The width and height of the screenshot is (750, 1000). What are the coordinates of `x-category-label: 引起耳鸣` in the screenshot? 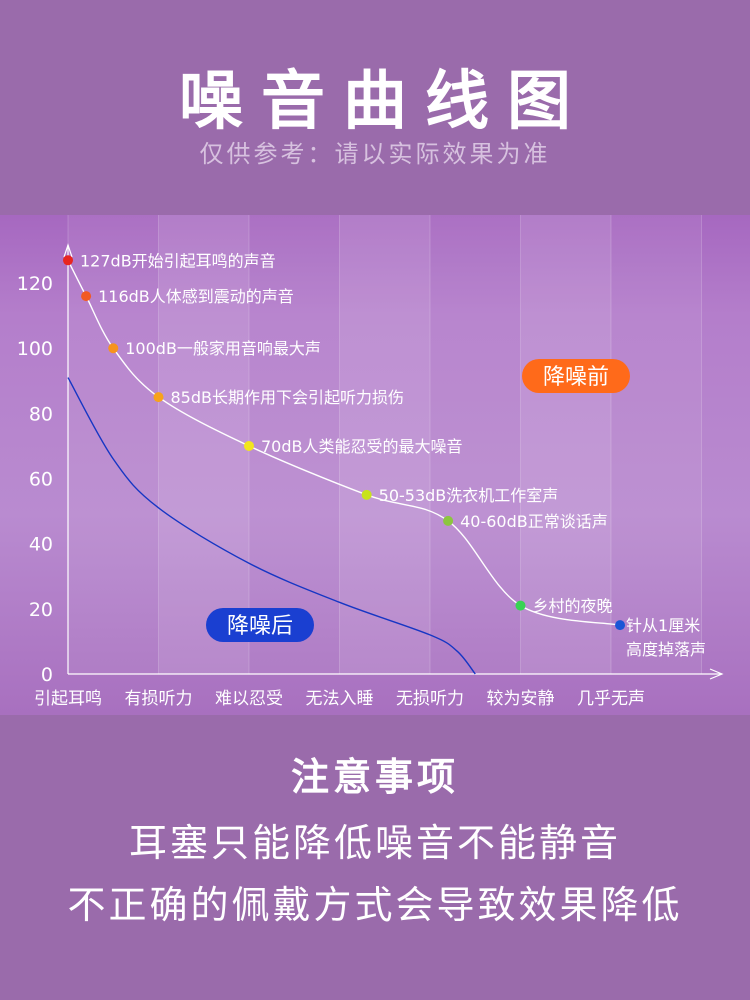 It's located at (68, 699).